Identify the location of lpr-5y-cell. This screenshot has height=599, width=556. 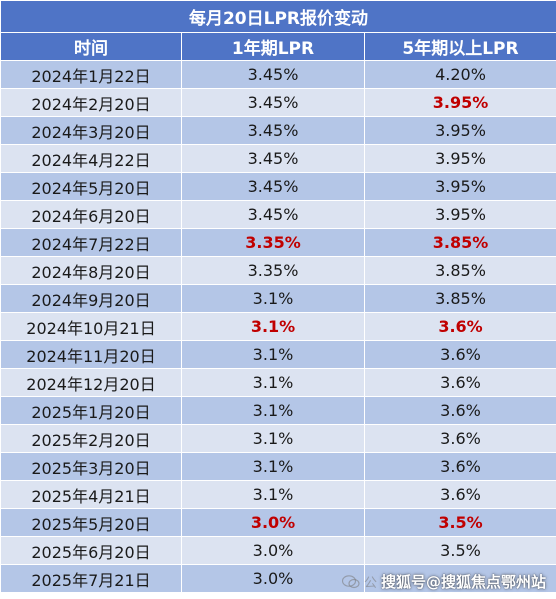
(460, 578).